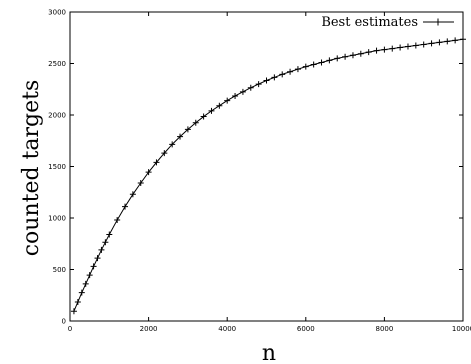  I want to click on x-axis-label: n, so click(269, 352).